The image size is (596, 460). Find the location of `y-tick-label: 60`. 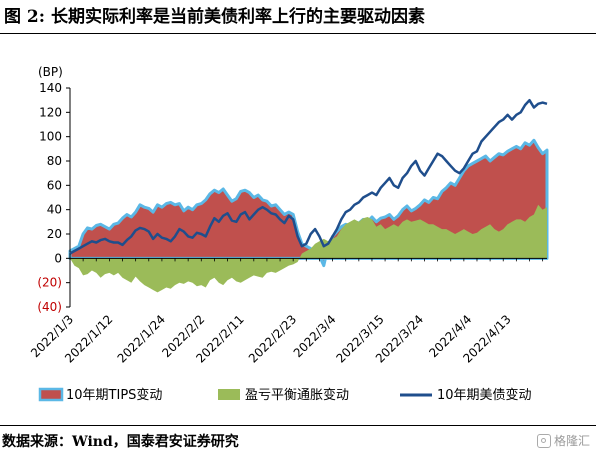

y-tick-label: 60 is located at coordinates (54, 185).